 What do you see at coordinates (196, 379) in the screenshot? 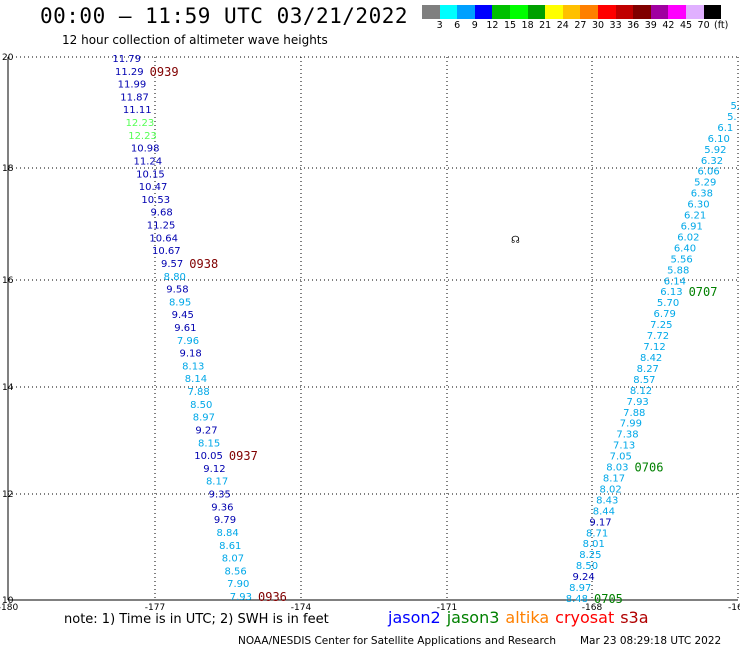
I see `swh-value: 8.14` at bounding box center [196, 379].